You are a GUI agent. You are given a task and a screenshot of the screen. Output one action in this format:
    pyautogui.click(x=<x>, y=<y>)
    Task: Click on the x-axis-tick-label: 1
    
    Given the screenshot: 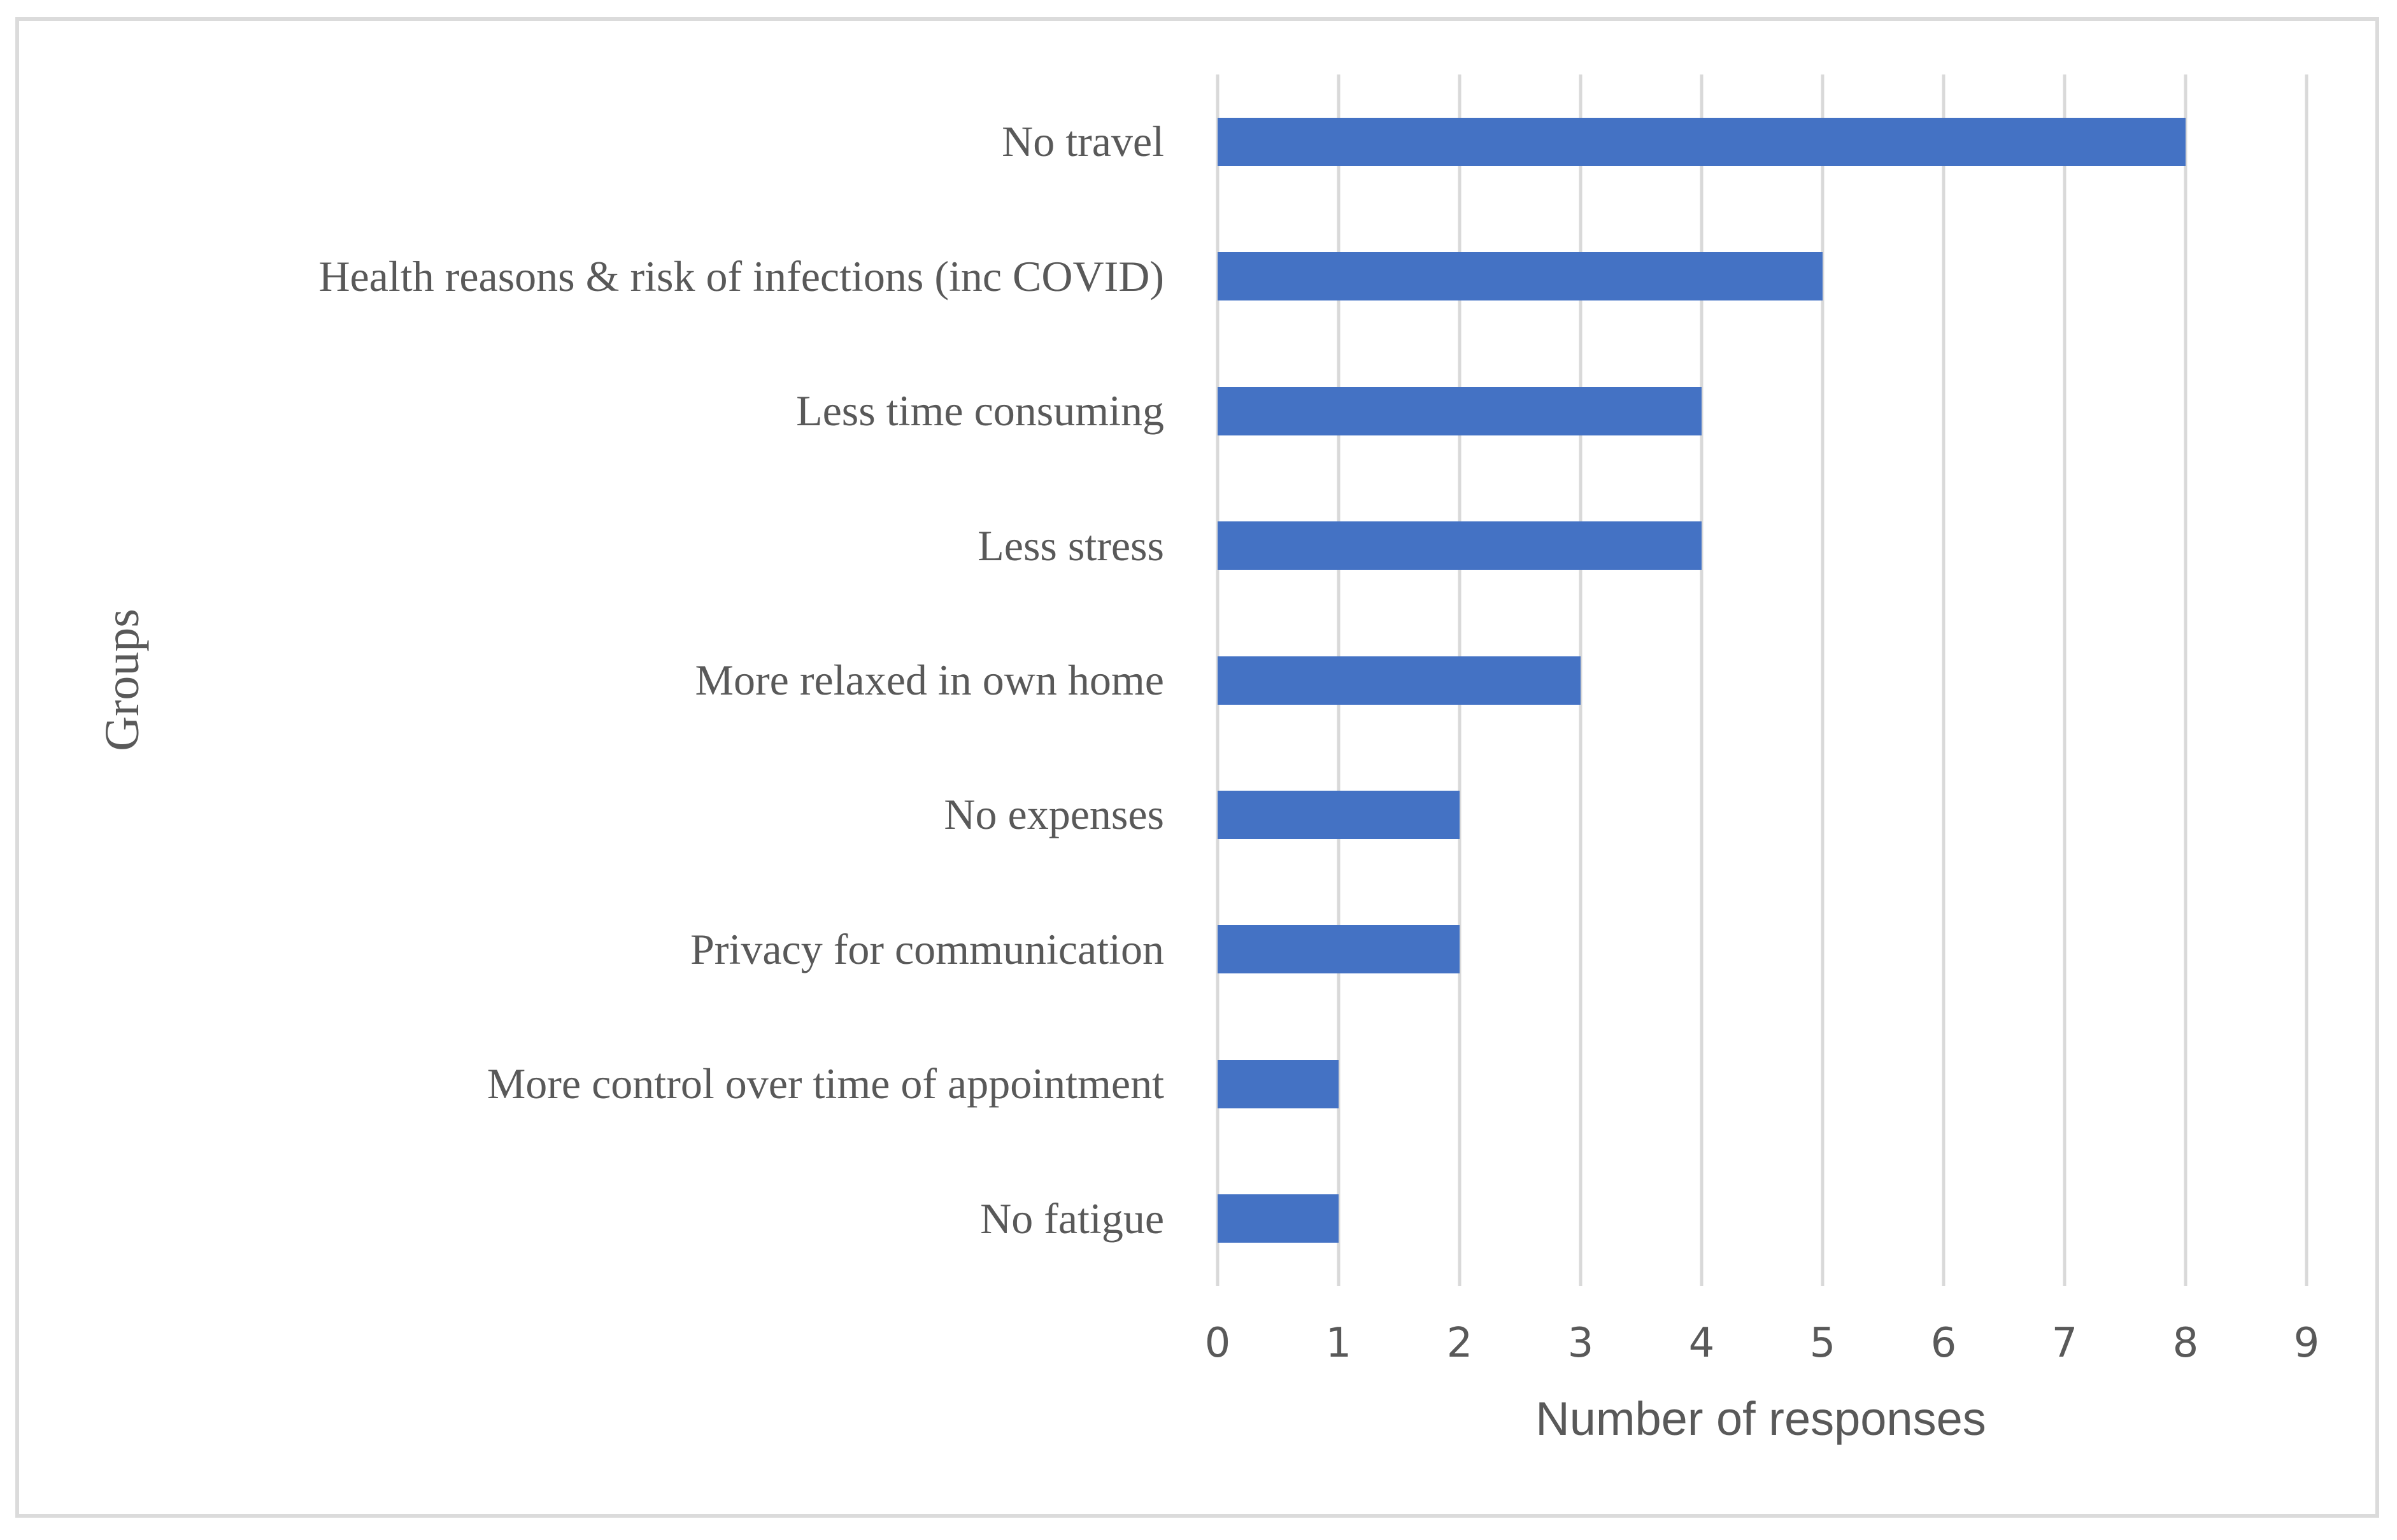 What is the action you would take?
    pyautogui.click(x=1338, y=1343)
    